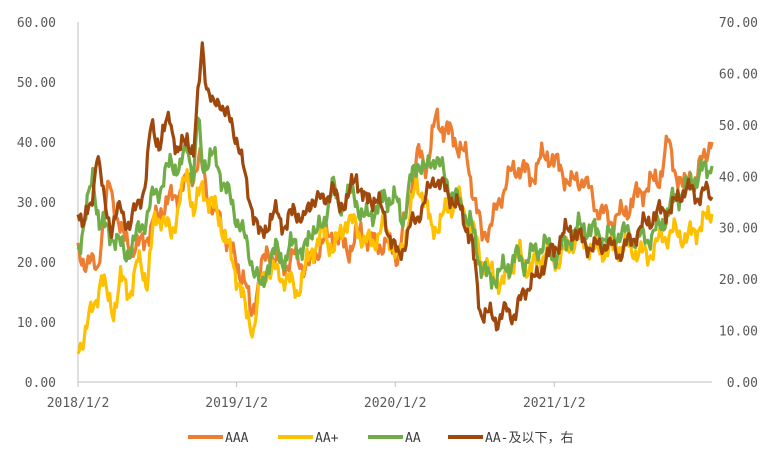 The image size is (784, 465). Describe the element at coordinates (738, 229) in the screenshot. I see `y-right-tick-label: 30.00` at that location.